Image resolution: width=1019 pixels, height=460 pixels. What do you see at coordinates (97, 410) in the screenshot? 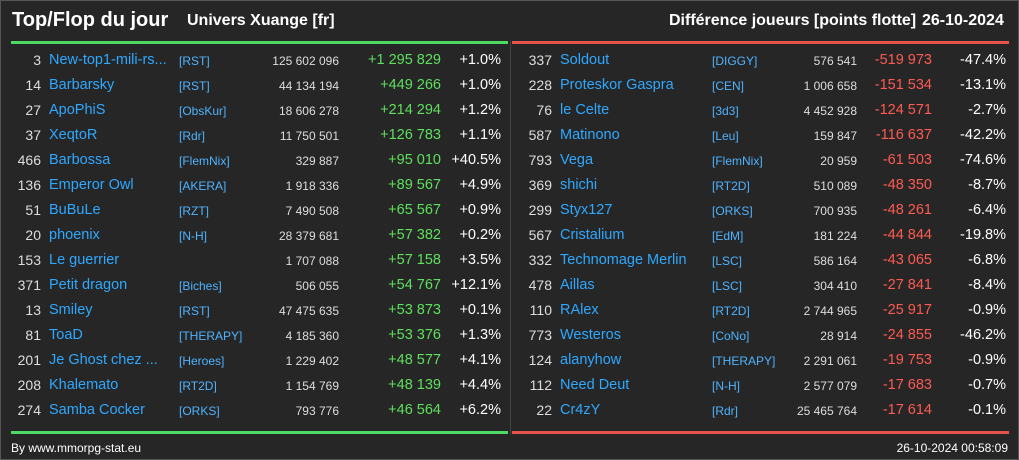
I see `player-name-link: Samba Cocker` at bounding box center [97, 410].